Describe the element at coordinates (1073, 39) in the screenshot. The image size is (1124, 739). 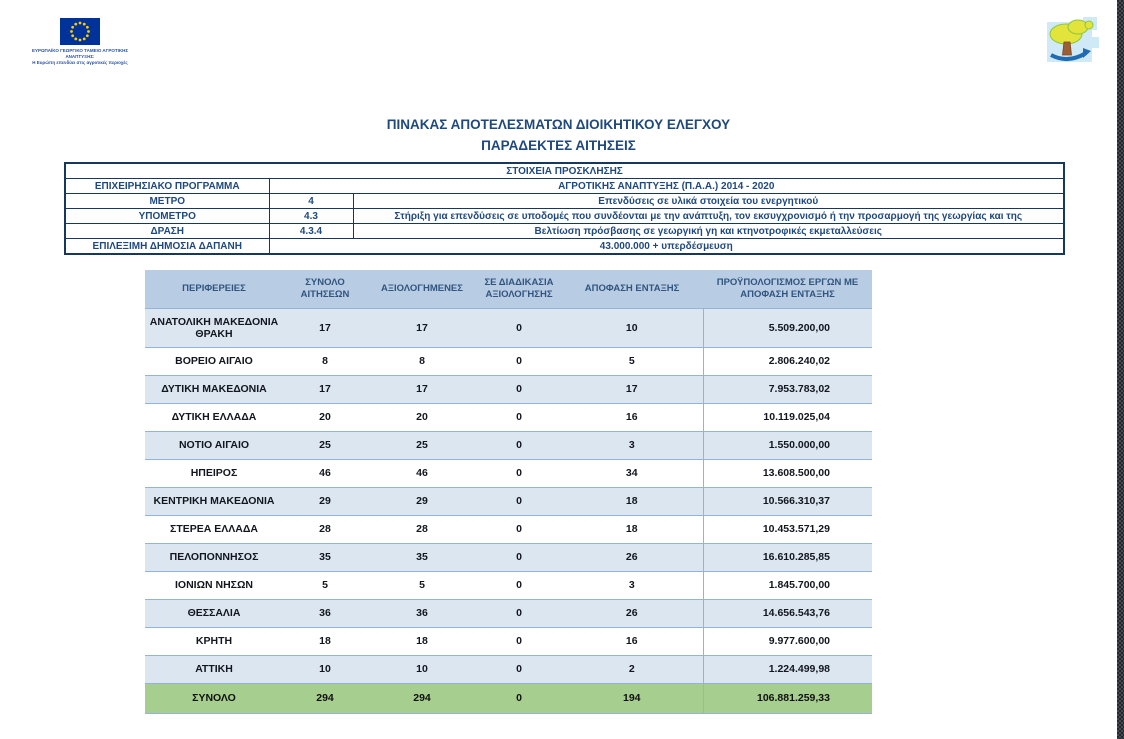
I see `rural-programme-tree-logo` at that location.